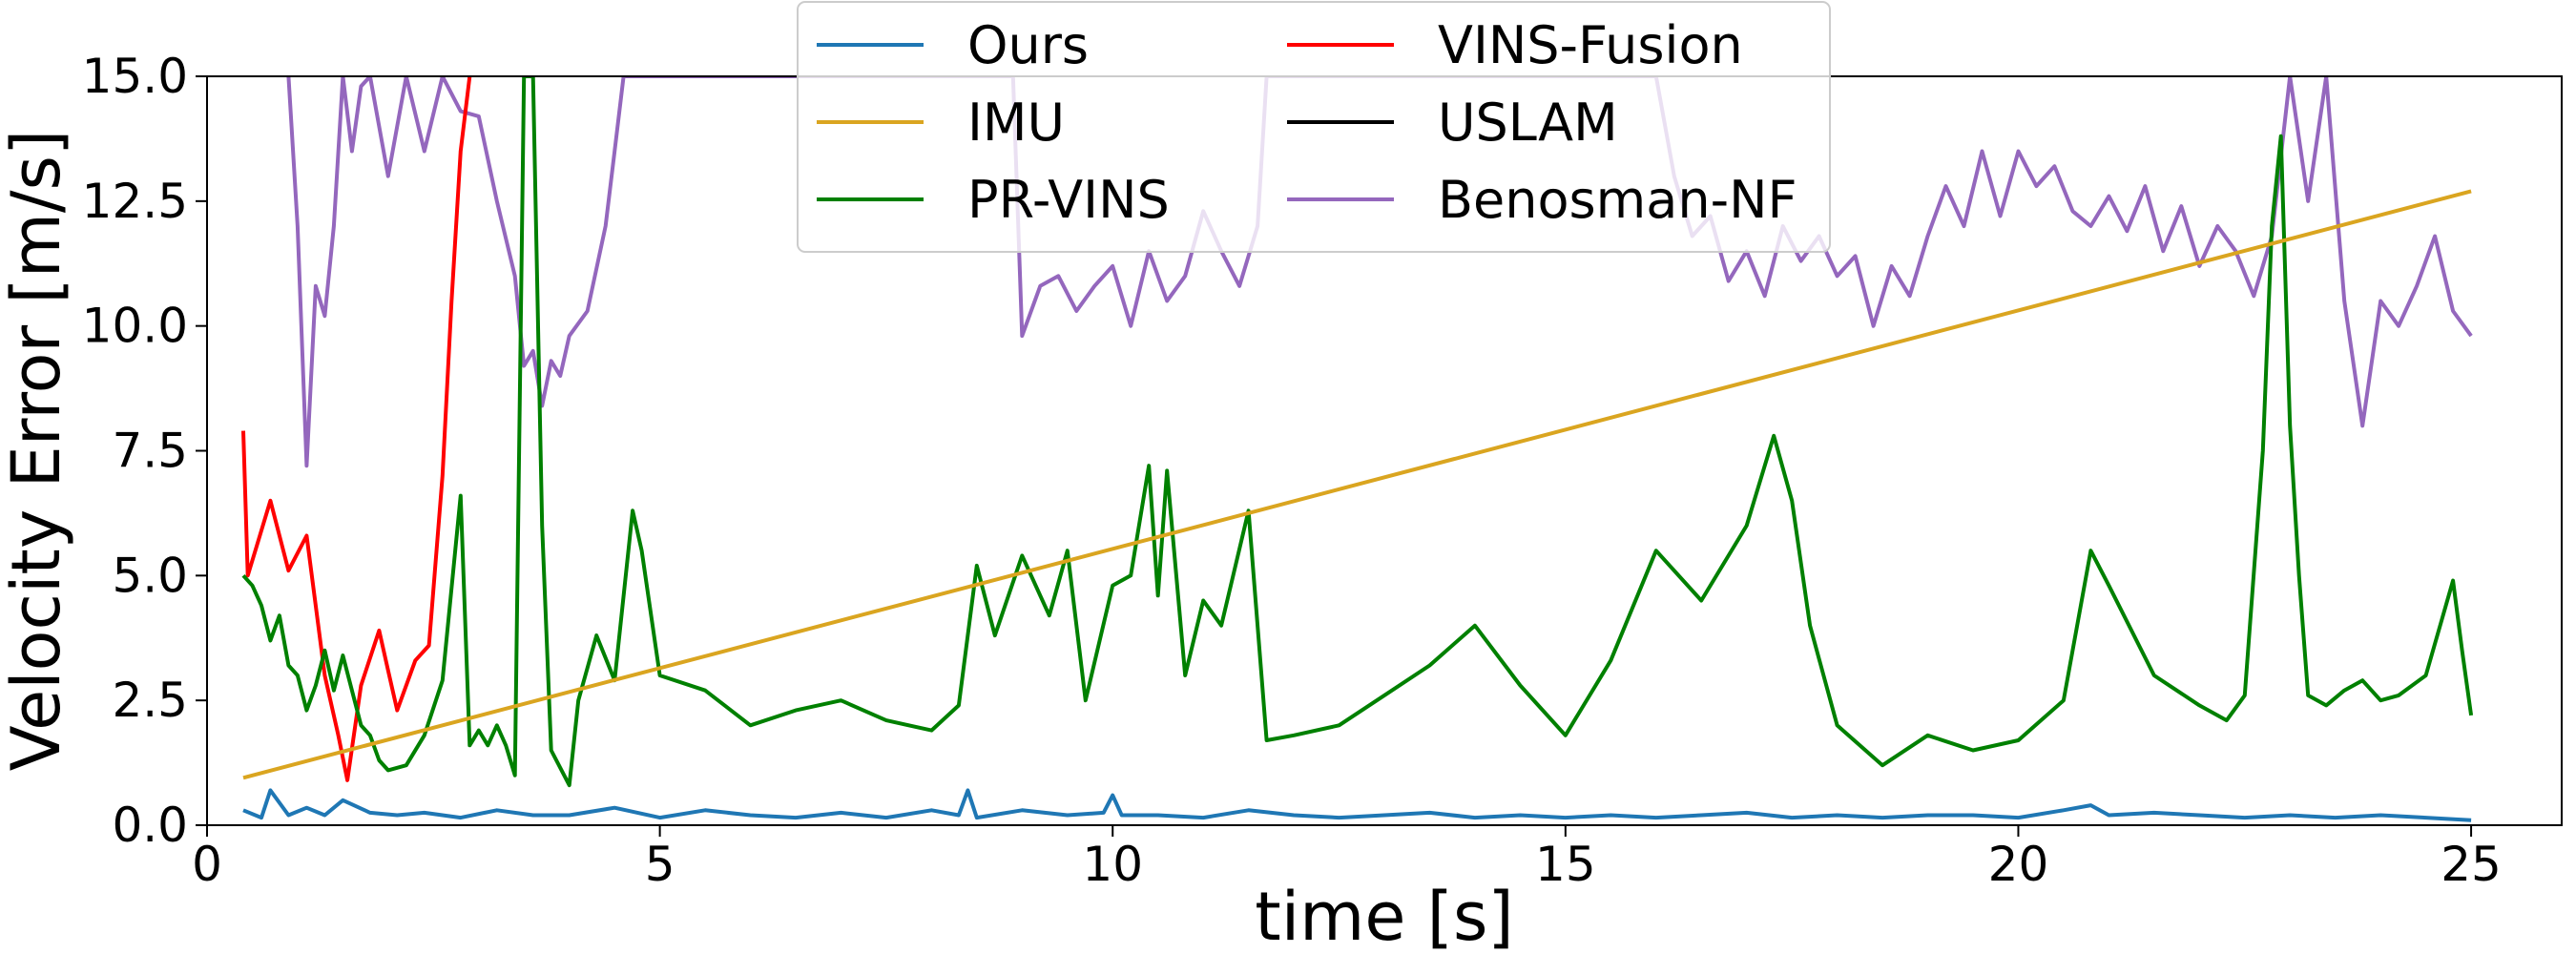  Describe the element at coordinates (135, 326) in the screenshot. I see `y-tick-label: 10.0` at that location.